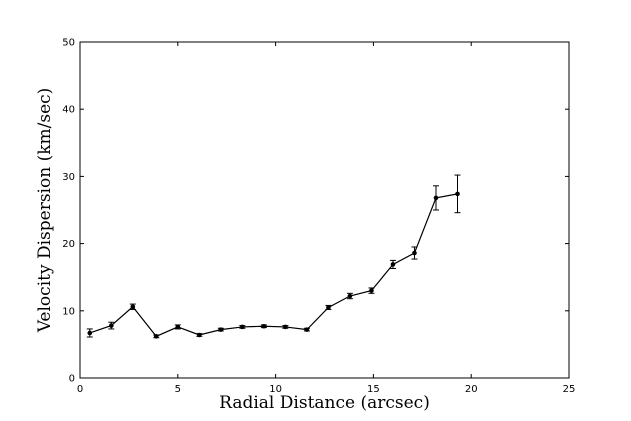 The height and width of the screenshot is (421, 631). What do you see at coordinates (68, 177) in the screenshot?
I see `y-tick-label: 30` at bounding box center [68, 177].